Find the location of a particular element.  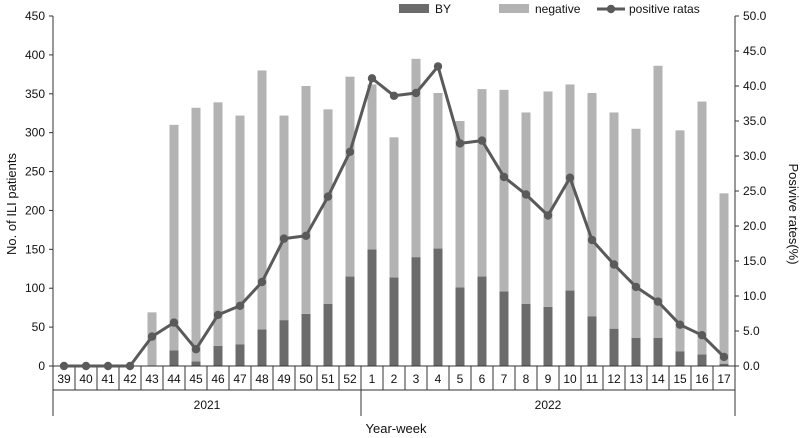

x-tick-label: 13 is located at coordinates (636, 379).